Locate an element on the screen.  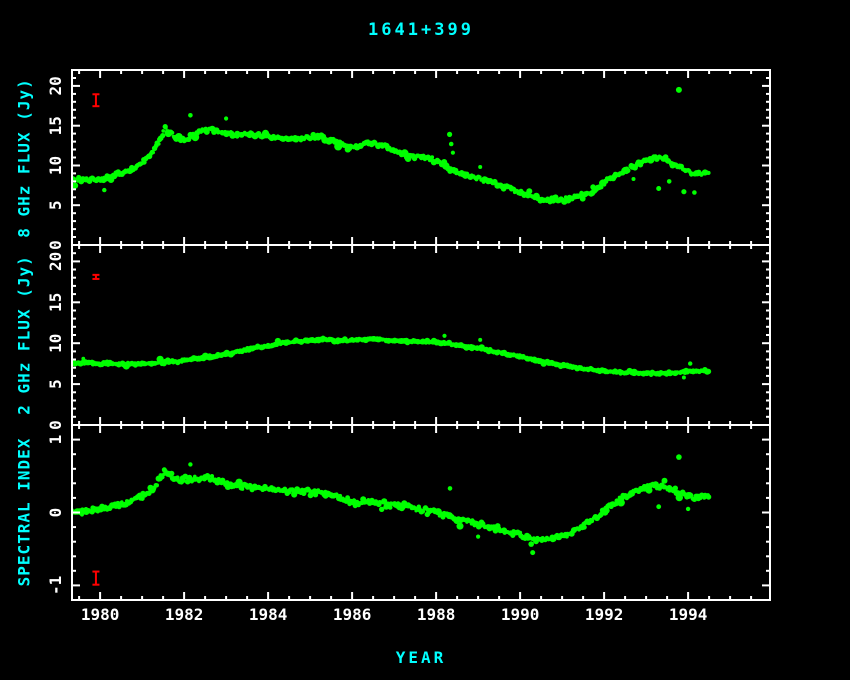
errorbar-spectral-index is located at coordinates (96, 578).